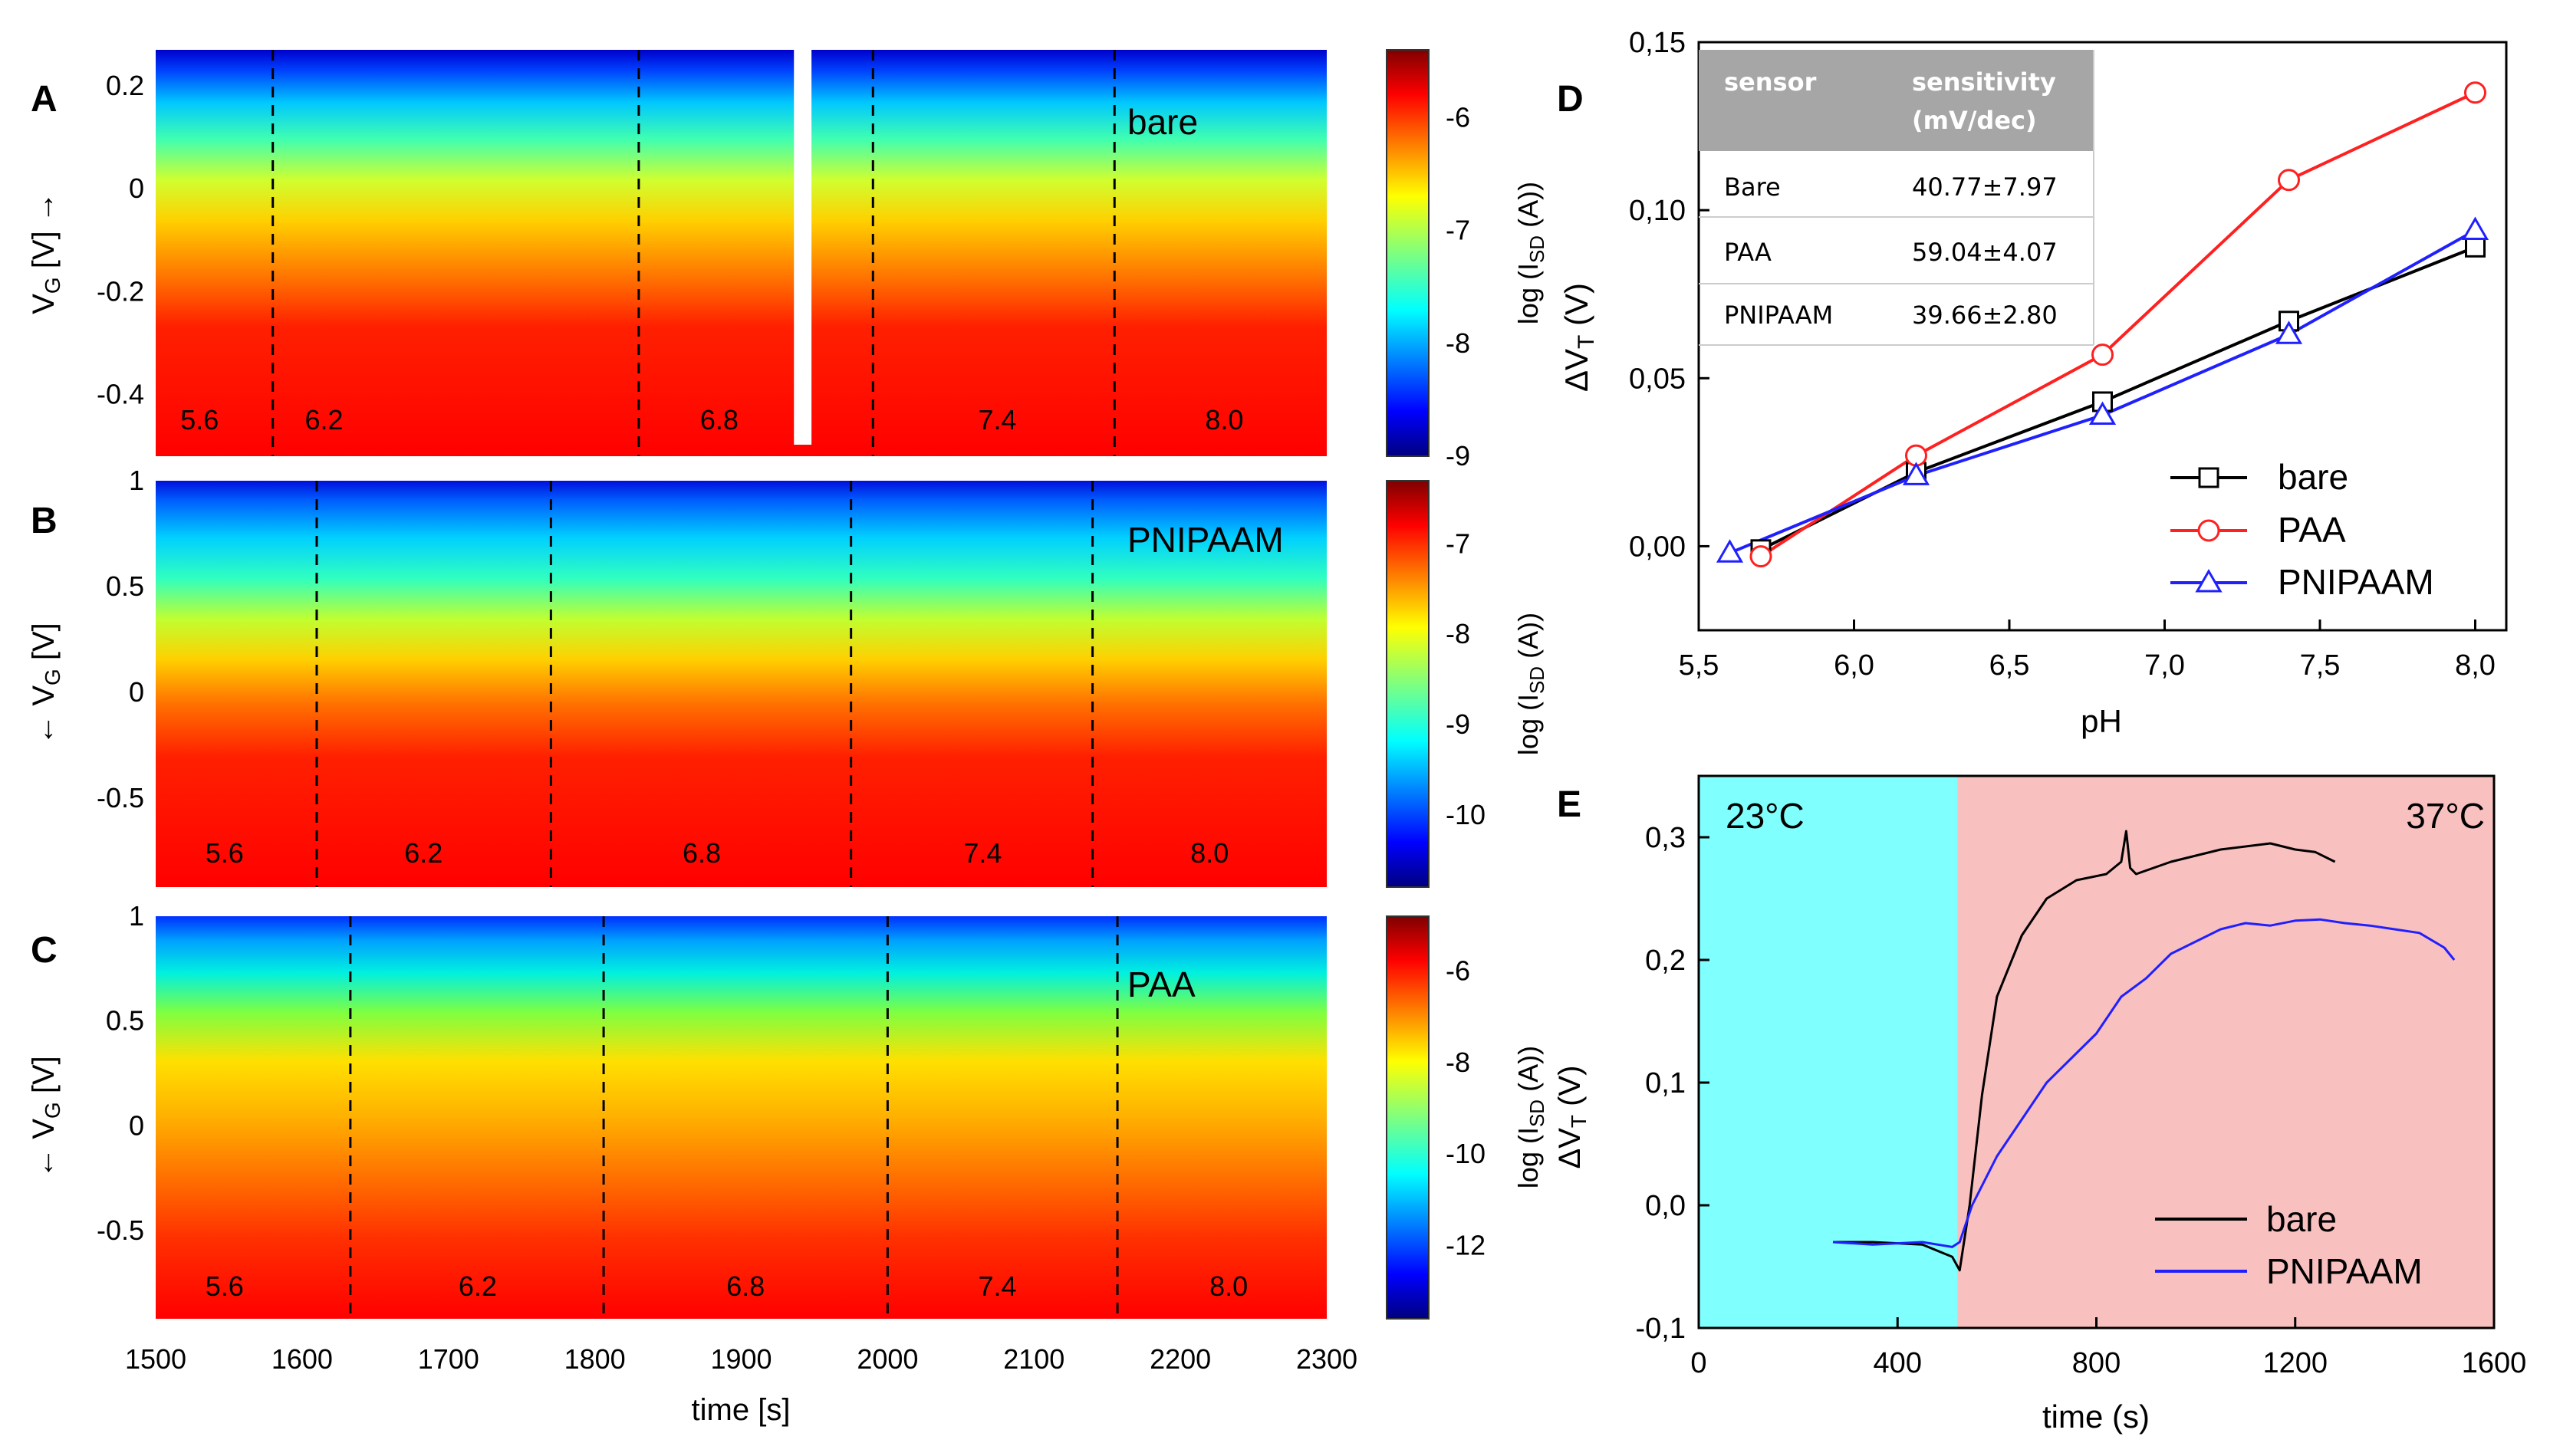  What do you see at coordinates (1209, 853) in the screenshot?
I see `ph-label-b-5: 8.0` at bounding box center [1209, 853].